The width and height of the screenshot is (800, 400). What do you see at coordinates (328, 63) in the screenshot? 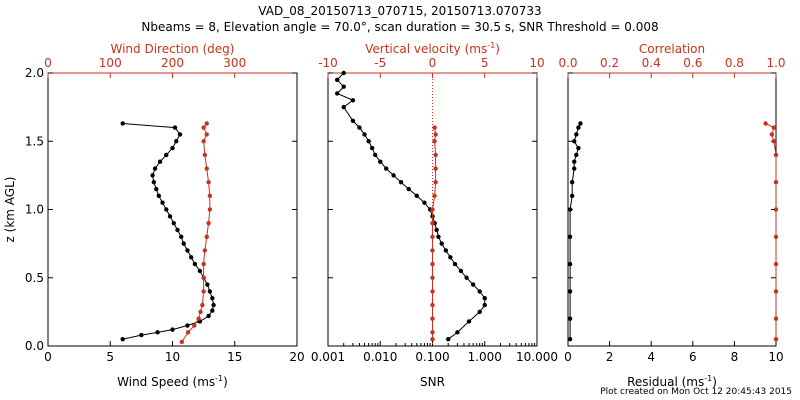
I see `top-tick-label: -10` at bounding box center [328, 63].